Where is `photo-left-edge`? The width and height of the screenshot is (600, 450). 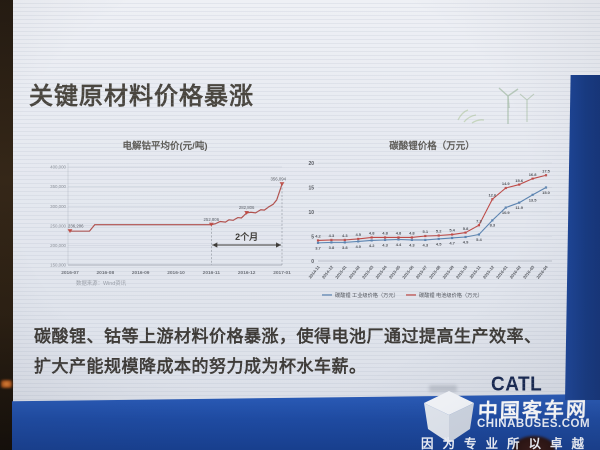 photo-left-edge is located at coordinates (6, 225).